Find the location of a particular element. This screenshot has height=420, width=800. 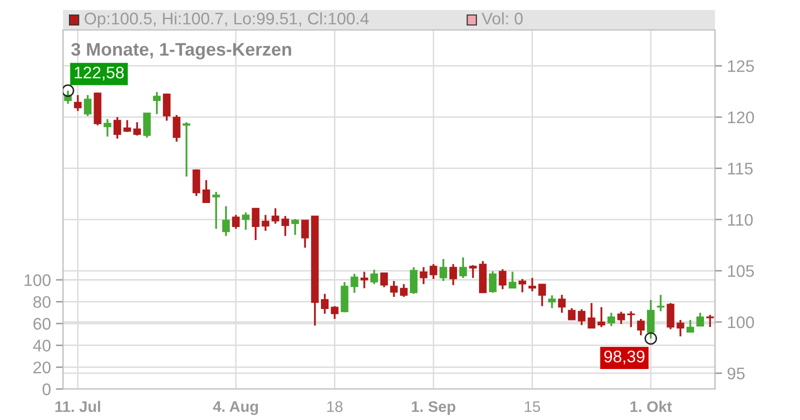

x-tick-label: 11. Jul is located at coordinates (77, 406).